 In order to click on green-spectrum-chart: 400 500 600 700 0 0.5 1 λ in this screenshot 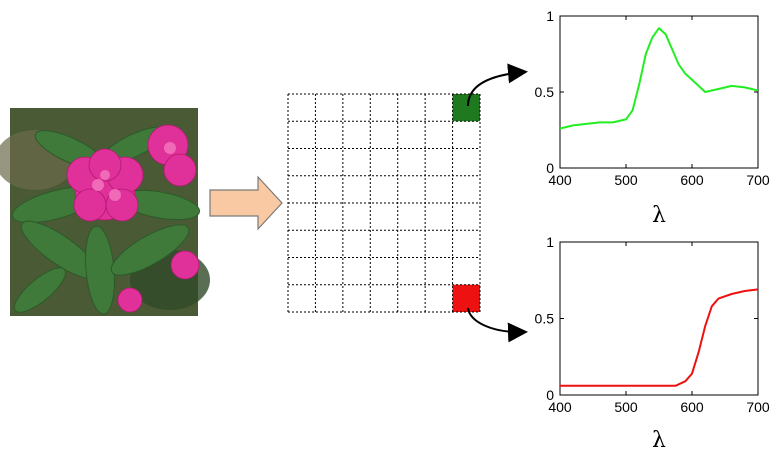, I will do `click(652, 118)`.